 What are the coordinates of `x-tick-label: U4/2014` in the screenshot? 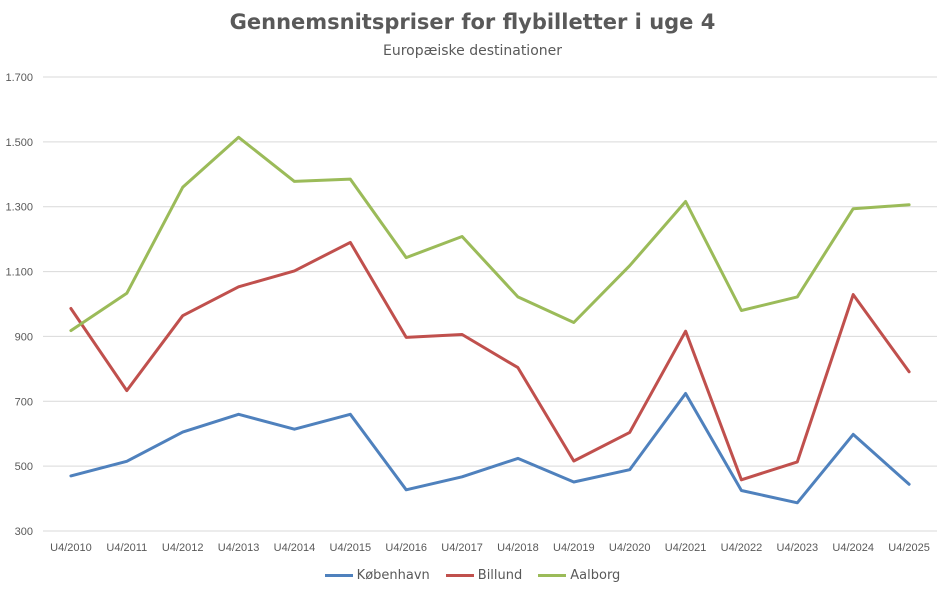 It's located at (295, 548).